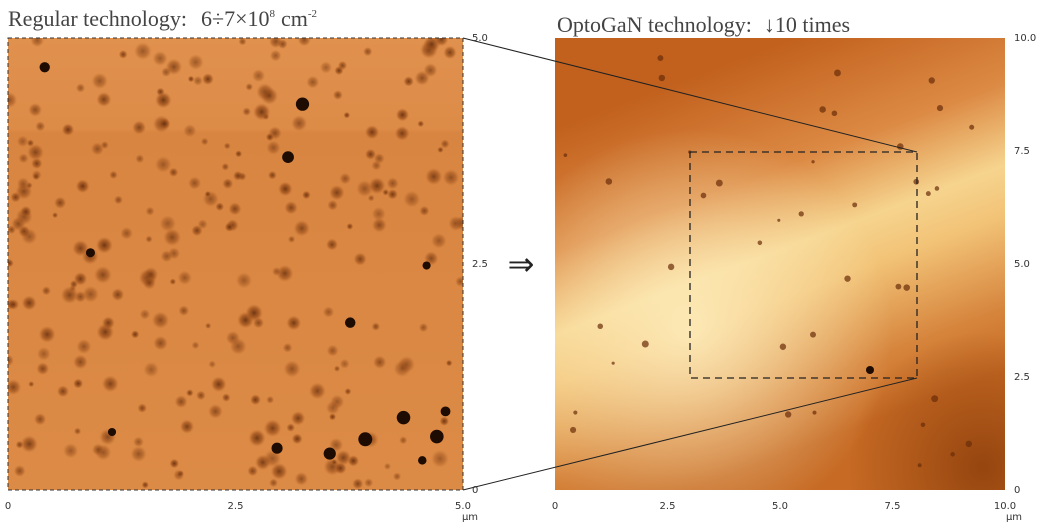 Image resolution: width=1038 pixels, height=522 pixels. Describe the element at coordinates (312, 14) in the screenshot. I see `density-unit-exponent: -2` at that location.